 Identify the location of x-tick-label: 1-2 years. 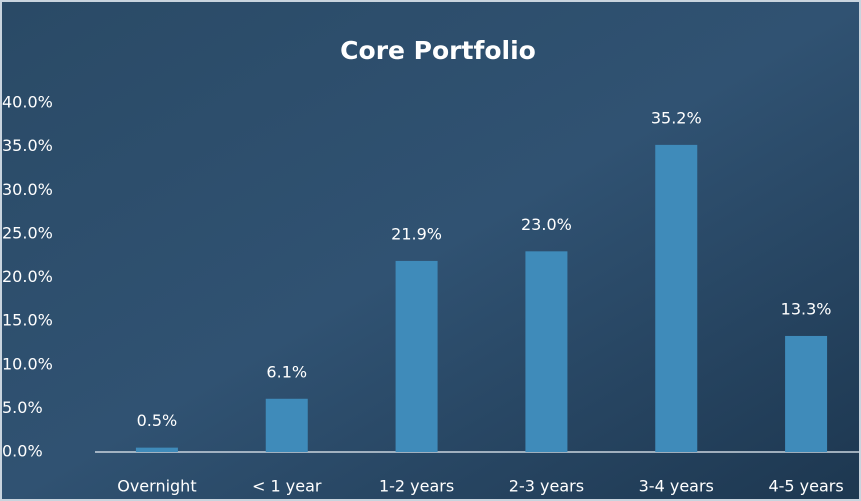
(416, 486).